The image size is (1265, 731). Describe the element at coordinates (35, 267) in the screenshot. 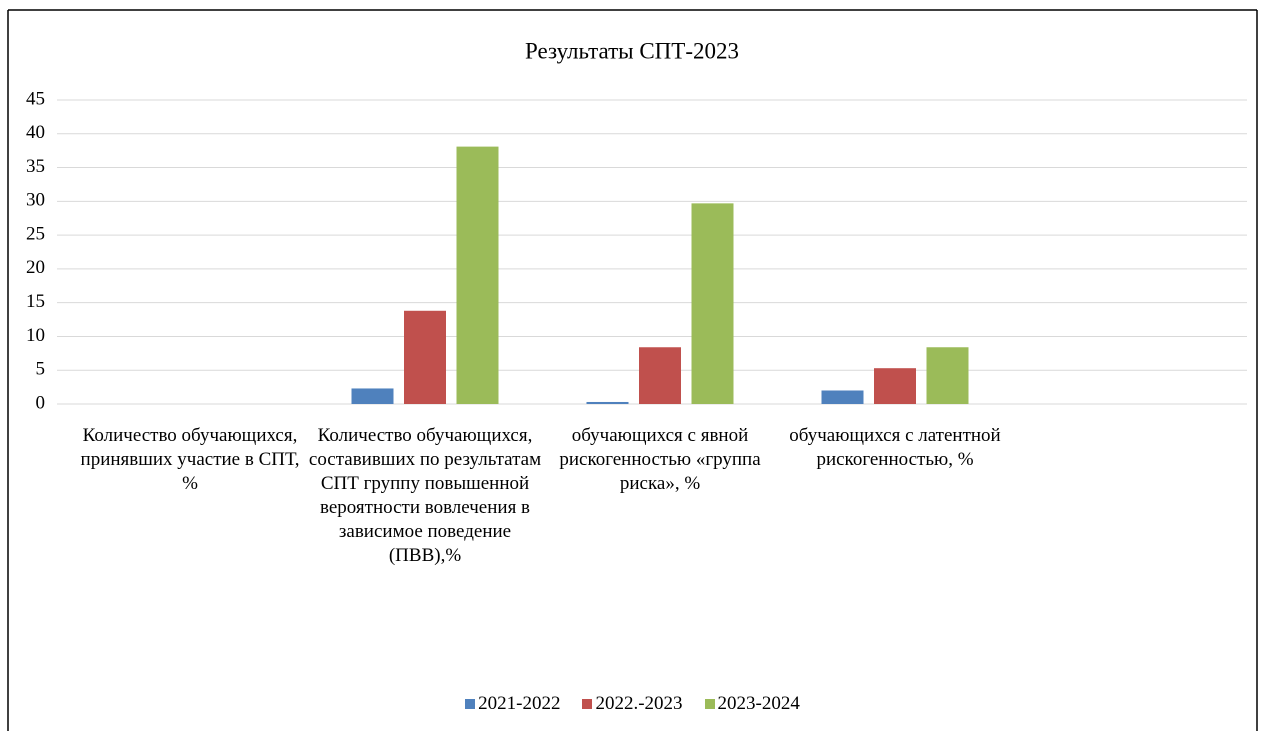

I see `y-tick-label: 20` at that location.